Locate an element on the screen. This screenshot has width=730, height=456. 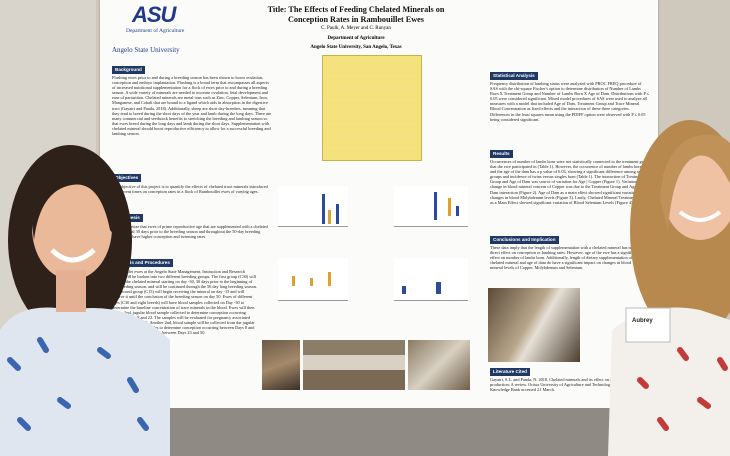
logo-university: Angelo State University is located at coordinates (146, 50).